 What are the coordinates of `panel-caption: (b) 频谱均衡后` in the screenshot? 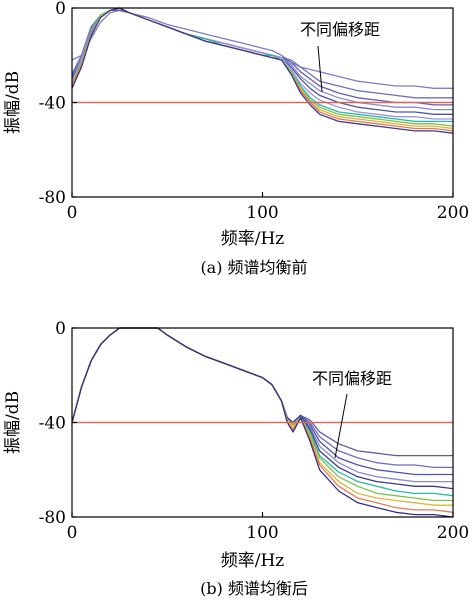 It's located at (254, 588).